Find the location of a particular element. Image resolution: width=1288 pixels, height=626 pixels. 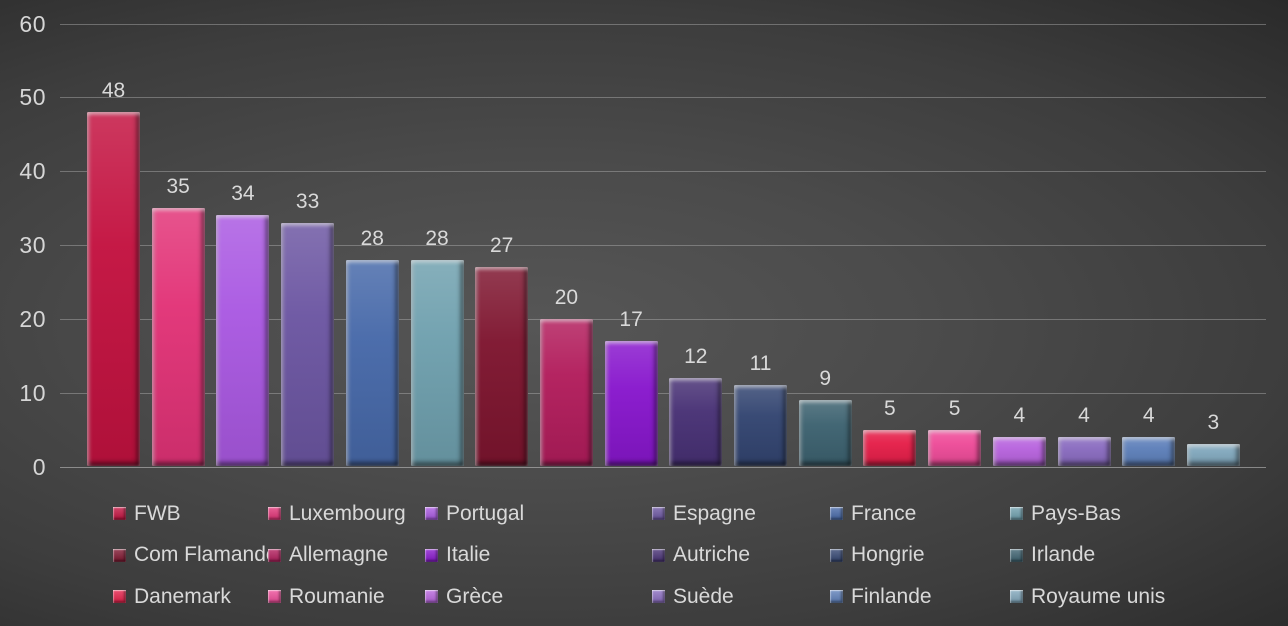

bar-italie is located at coordinates (631, 403).